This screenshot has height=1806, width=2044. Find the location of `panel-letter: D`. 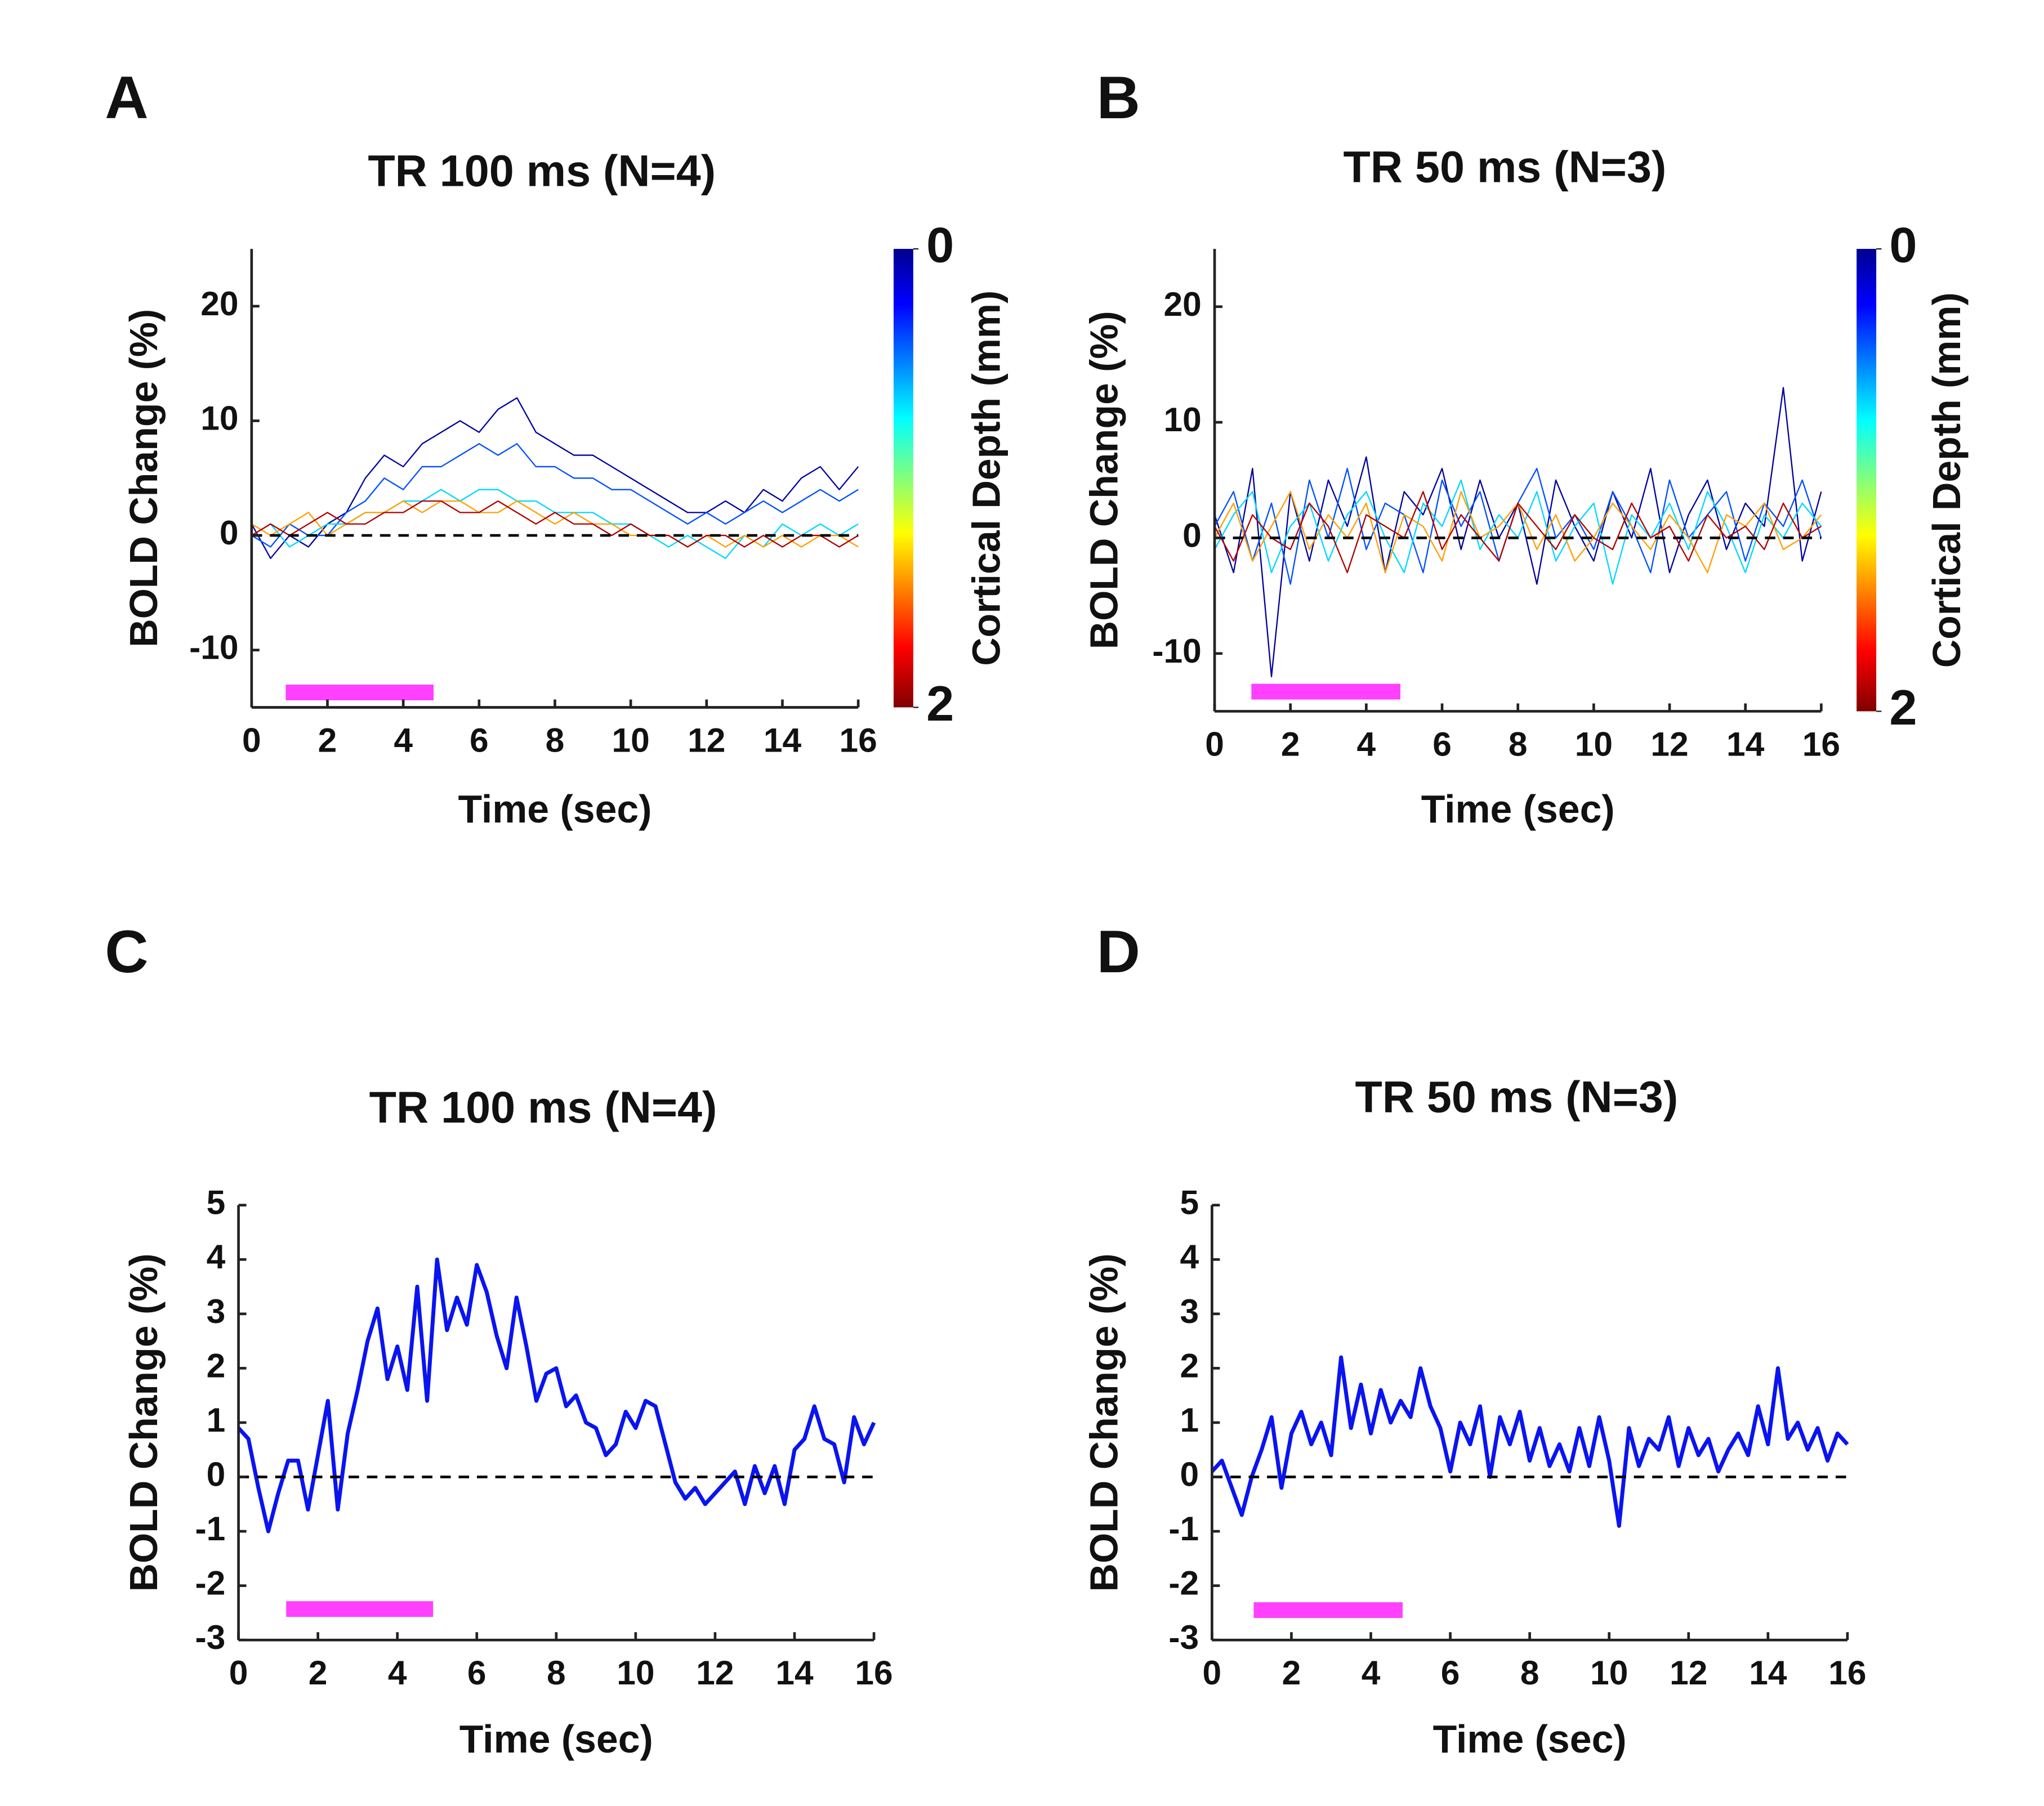

panel-letter: D is located at coordinates (1118, 951).